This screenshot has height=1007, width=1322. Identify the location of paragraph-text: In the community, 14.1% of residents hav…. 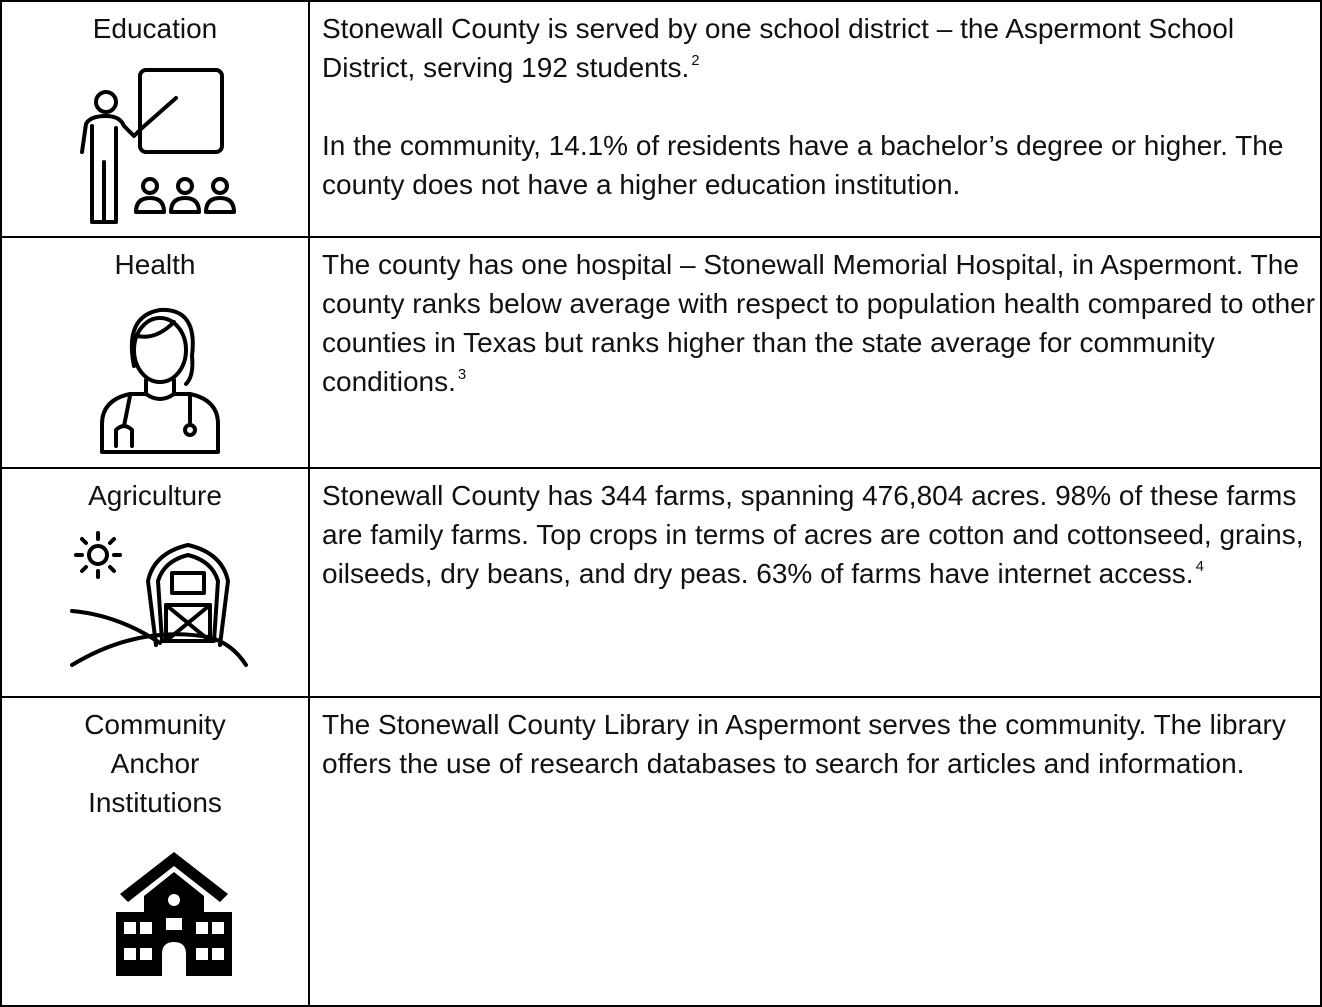
(803, 165).